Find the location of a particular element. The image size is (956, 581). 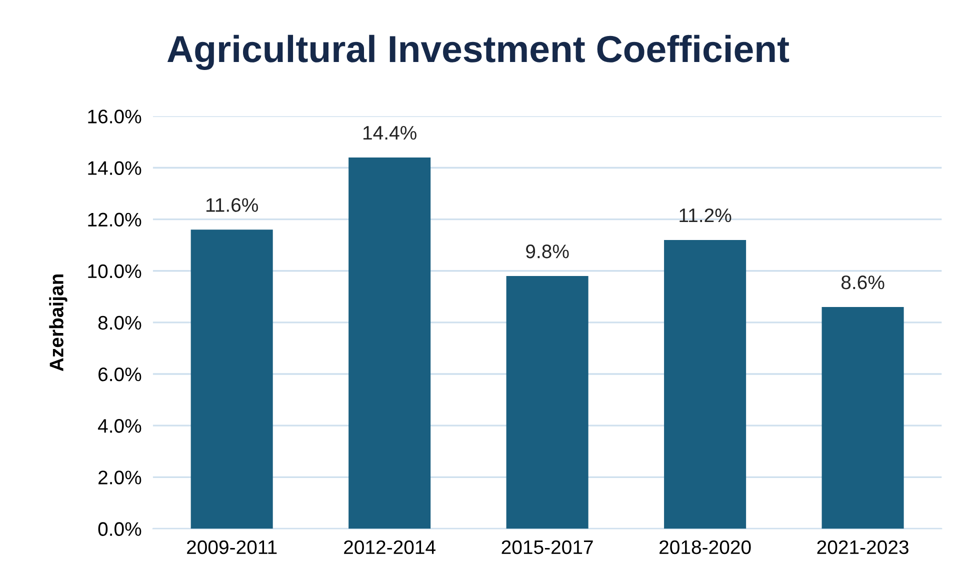

y-tick-label: 16.0% is located at coordinates (115, 117).